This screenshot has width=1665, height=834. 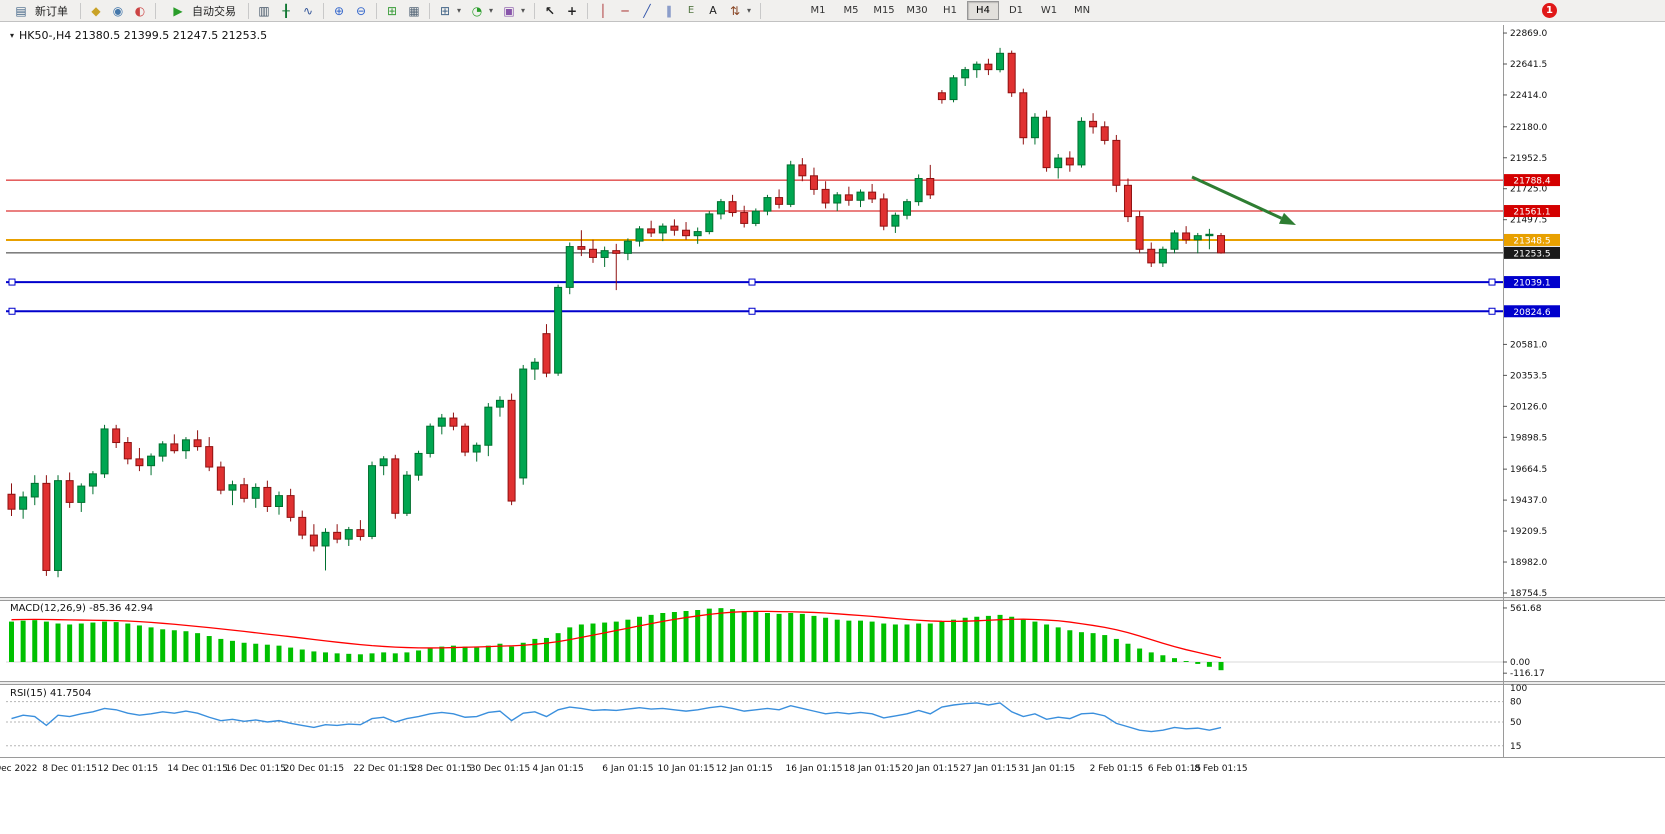 I want to click on community-icon: ◐, so click(x=140, y=10).